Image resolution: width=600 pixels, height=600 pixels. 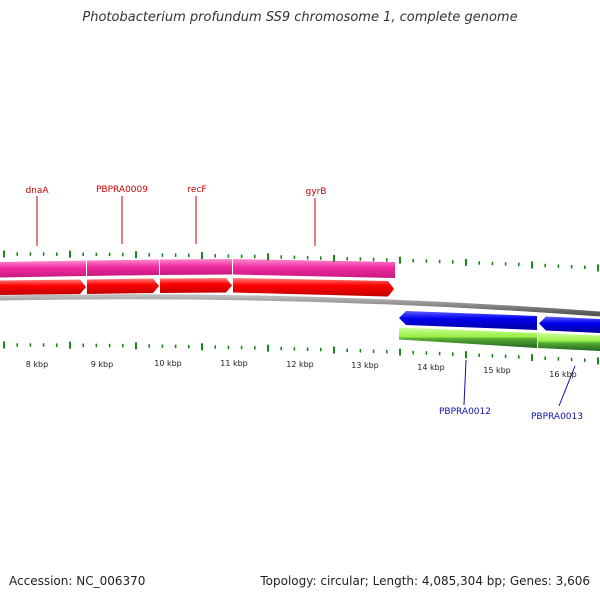 What do you see at coordinates (176, 221) in the screenshot?
I see `forward-feature-leaders` at bounding box center [176, 221].